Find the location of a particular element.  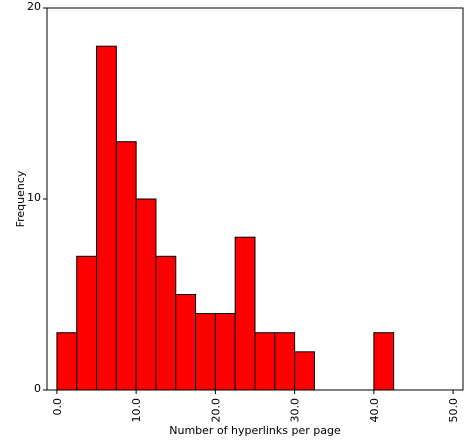

y-tick-label-0: 0 is located at coordinates (37, 388).